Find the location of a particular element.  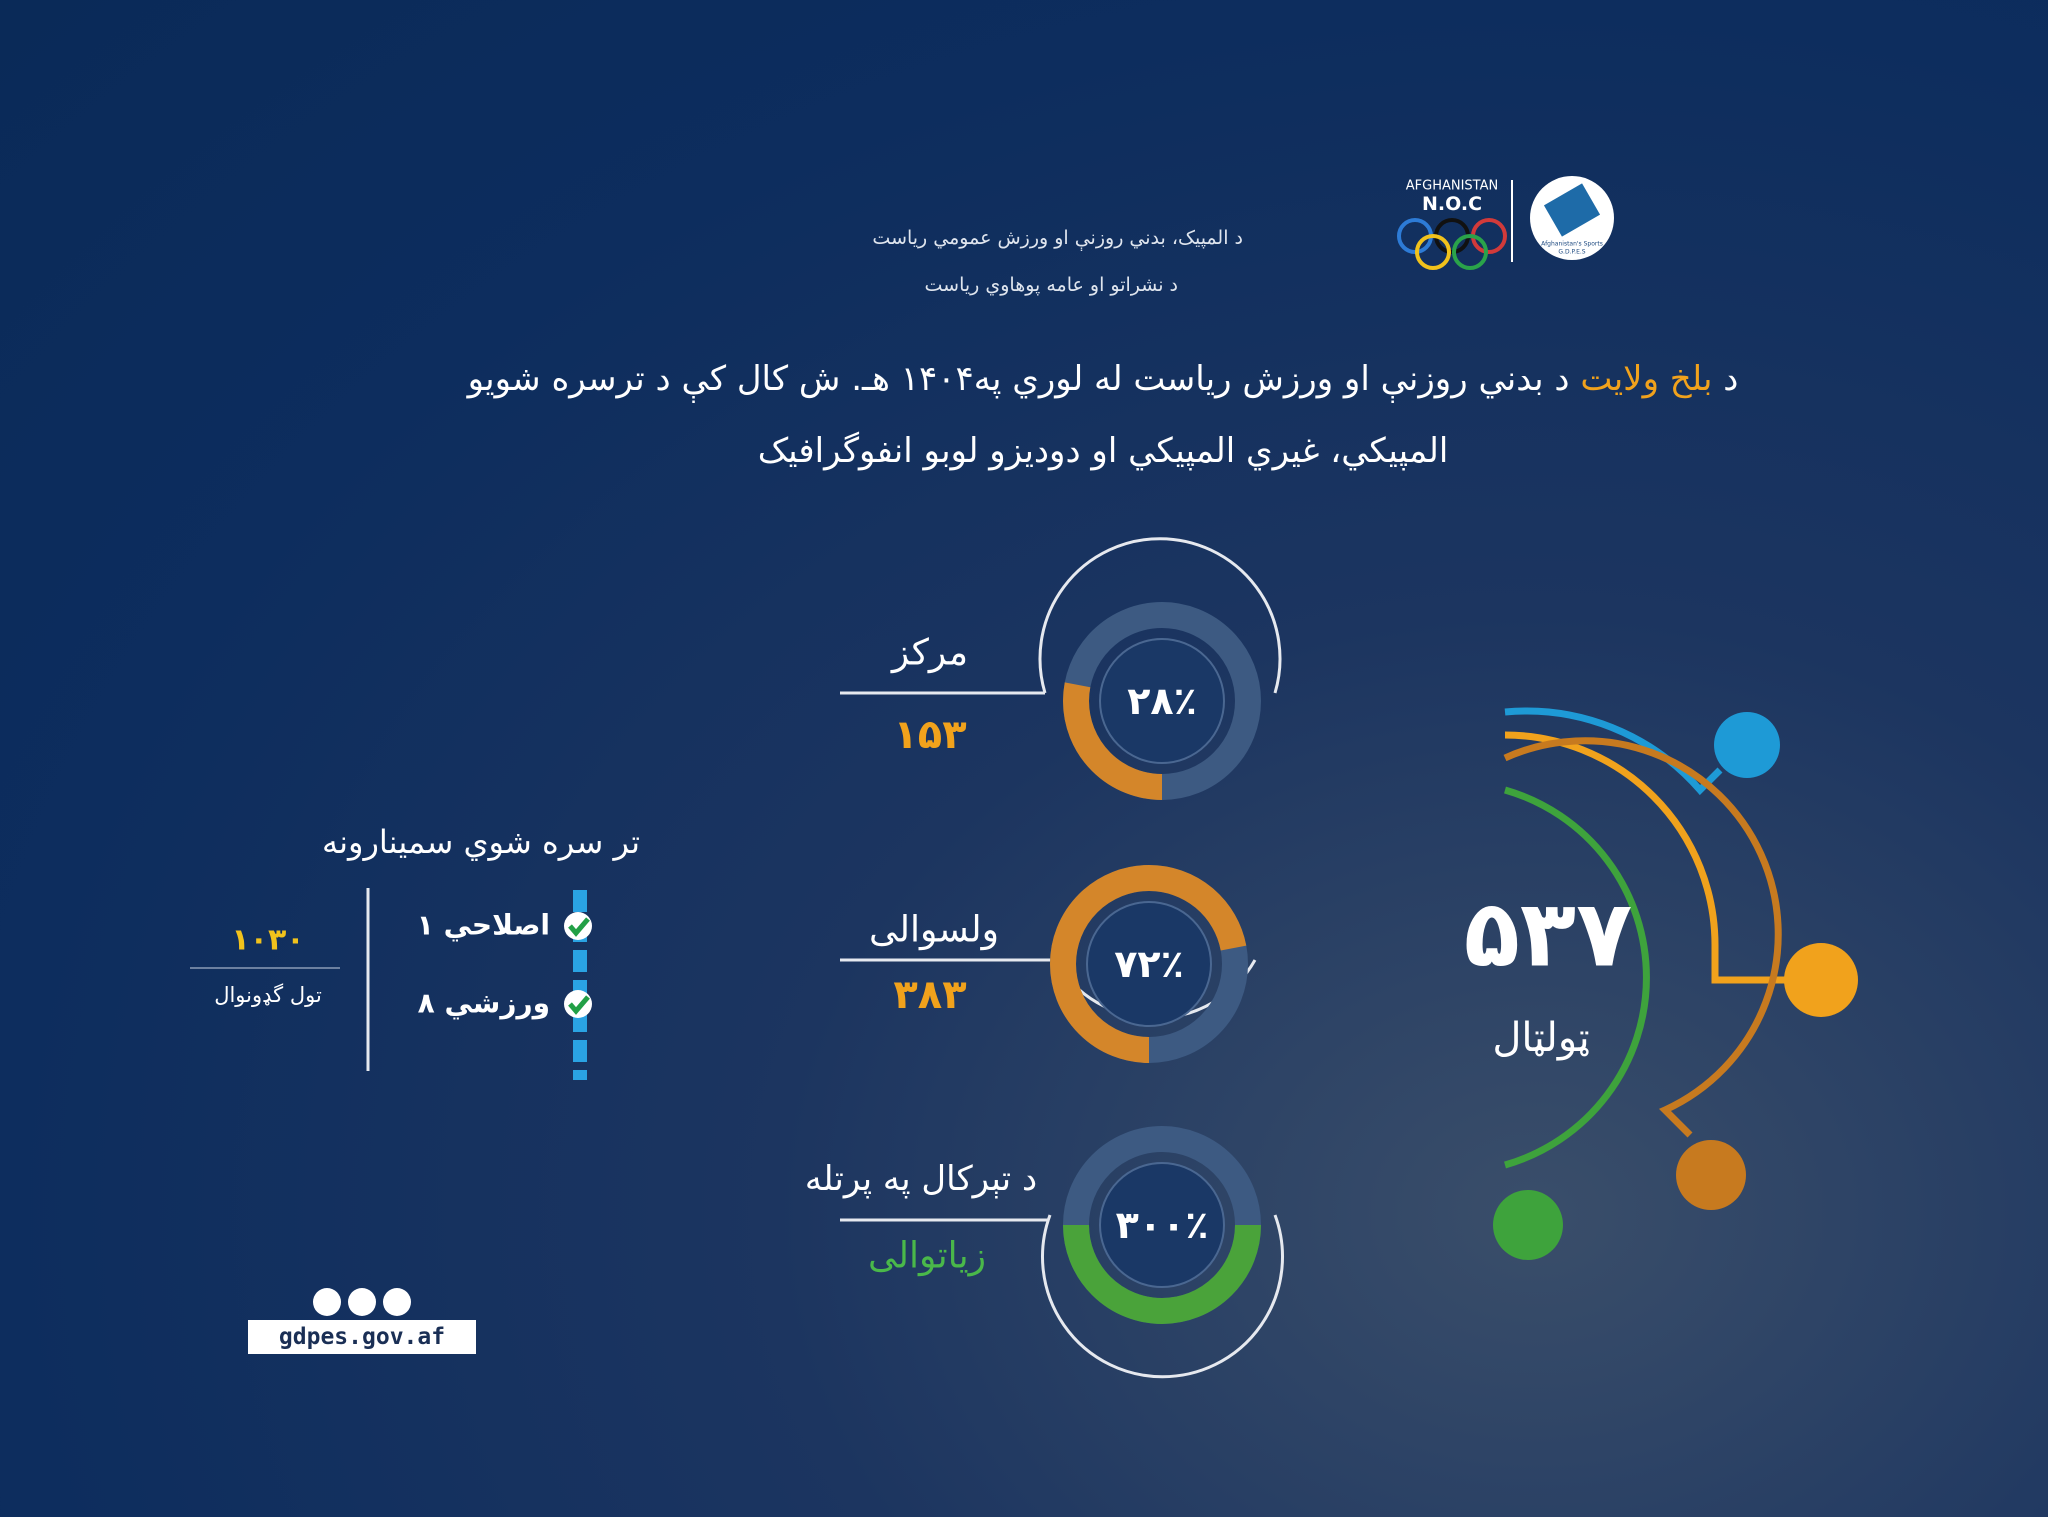

total-label: ټولټال is located at coordinates (1541, 1038).